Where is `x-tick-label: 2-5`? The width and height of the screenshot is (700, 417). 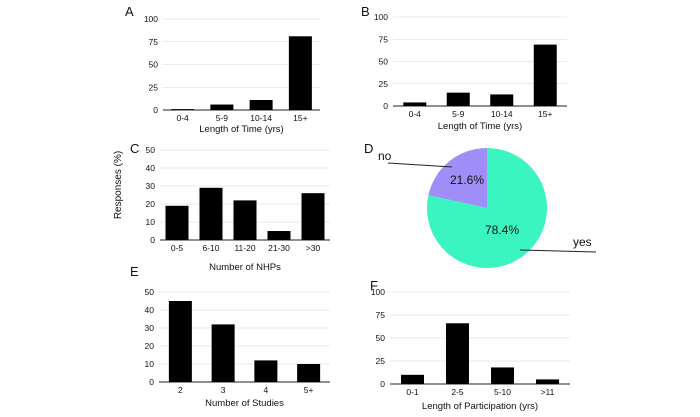
x-tick-label: 2-5 is located at coordinates (457, 392).